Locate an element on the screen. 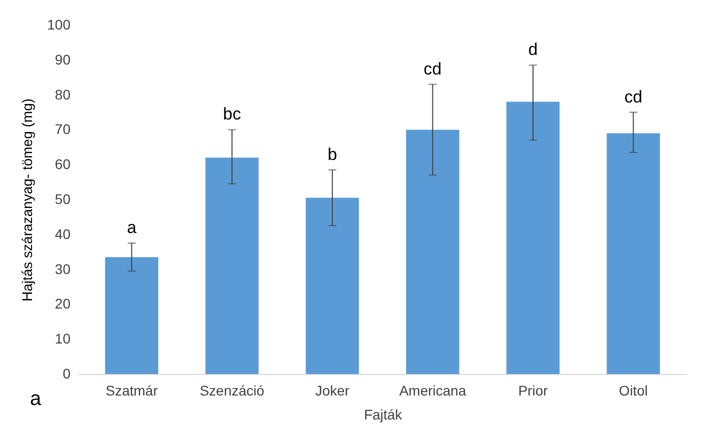 This screenshot has width=717, height=432. y-tick-label: 40 is located at coordinates (62, 234).